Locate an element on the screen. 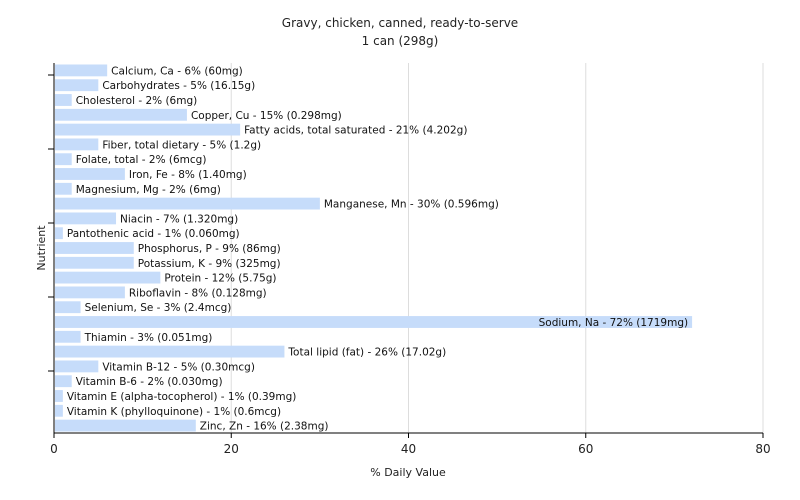  bar-label: Sodium, Na - 72% (1719mg) is located at coordinates (613, 323).